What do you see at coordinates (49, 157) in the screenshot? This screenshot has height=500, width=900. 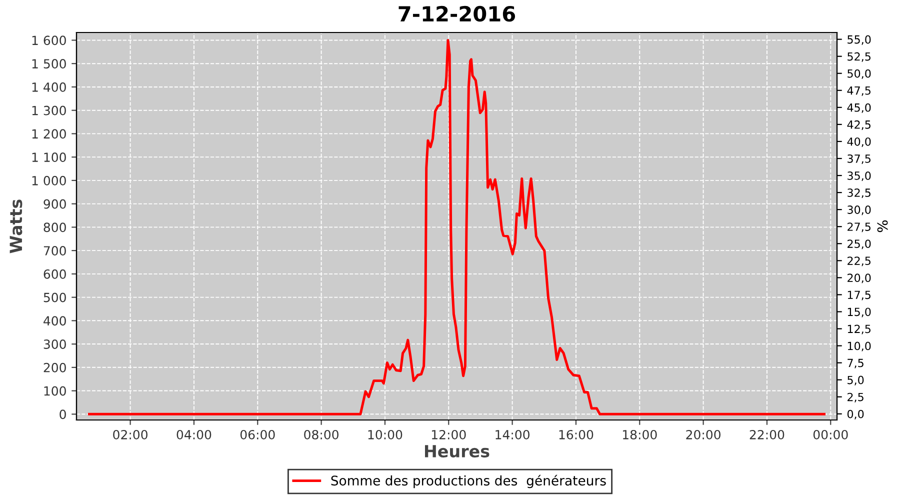 I see `y-tick-label: 1 100` at bounding box center [49, 157].